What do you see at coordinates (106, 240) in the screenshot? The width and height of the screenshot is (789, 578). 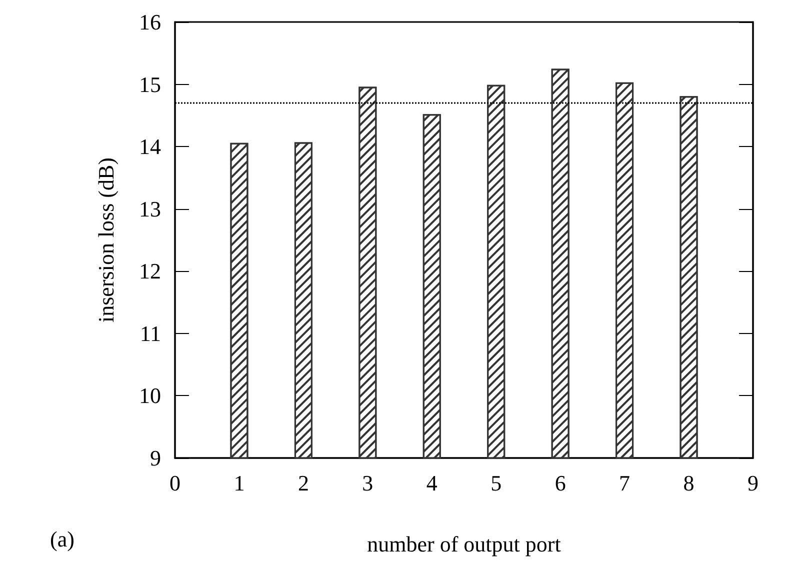 I see `y-axis-title: insersion loss (dB)` at bounding box center [106, 240].